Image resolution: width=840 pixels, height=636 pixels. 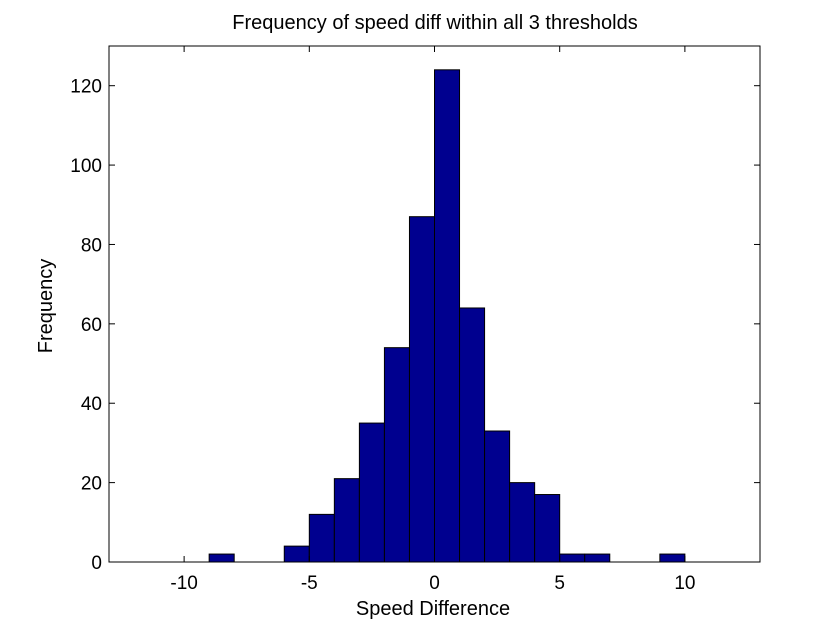 What do you see at coordinates (91, 245) in the screenshot?
I see `y-tick-label: 80` at bounding box center [91, 245].